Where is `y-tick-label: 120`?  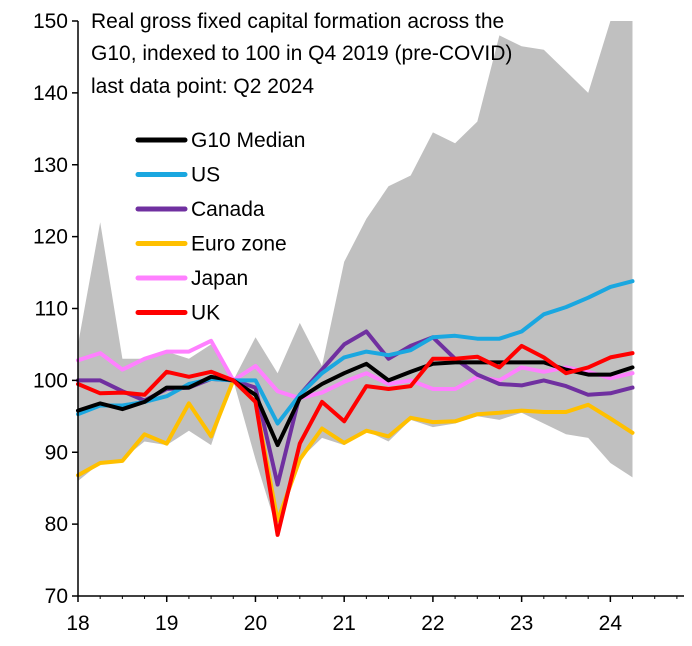 y-tick-label: 120 is located at coordinates (50, 237).